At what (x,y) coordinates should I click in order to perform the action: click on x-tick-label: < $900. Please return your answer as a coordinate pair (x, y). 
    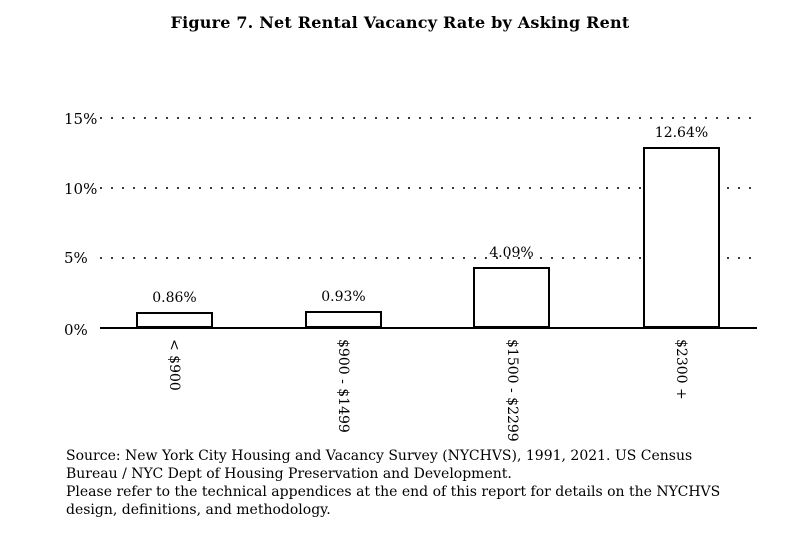
    Looking at the image, I should click on (174, 365).